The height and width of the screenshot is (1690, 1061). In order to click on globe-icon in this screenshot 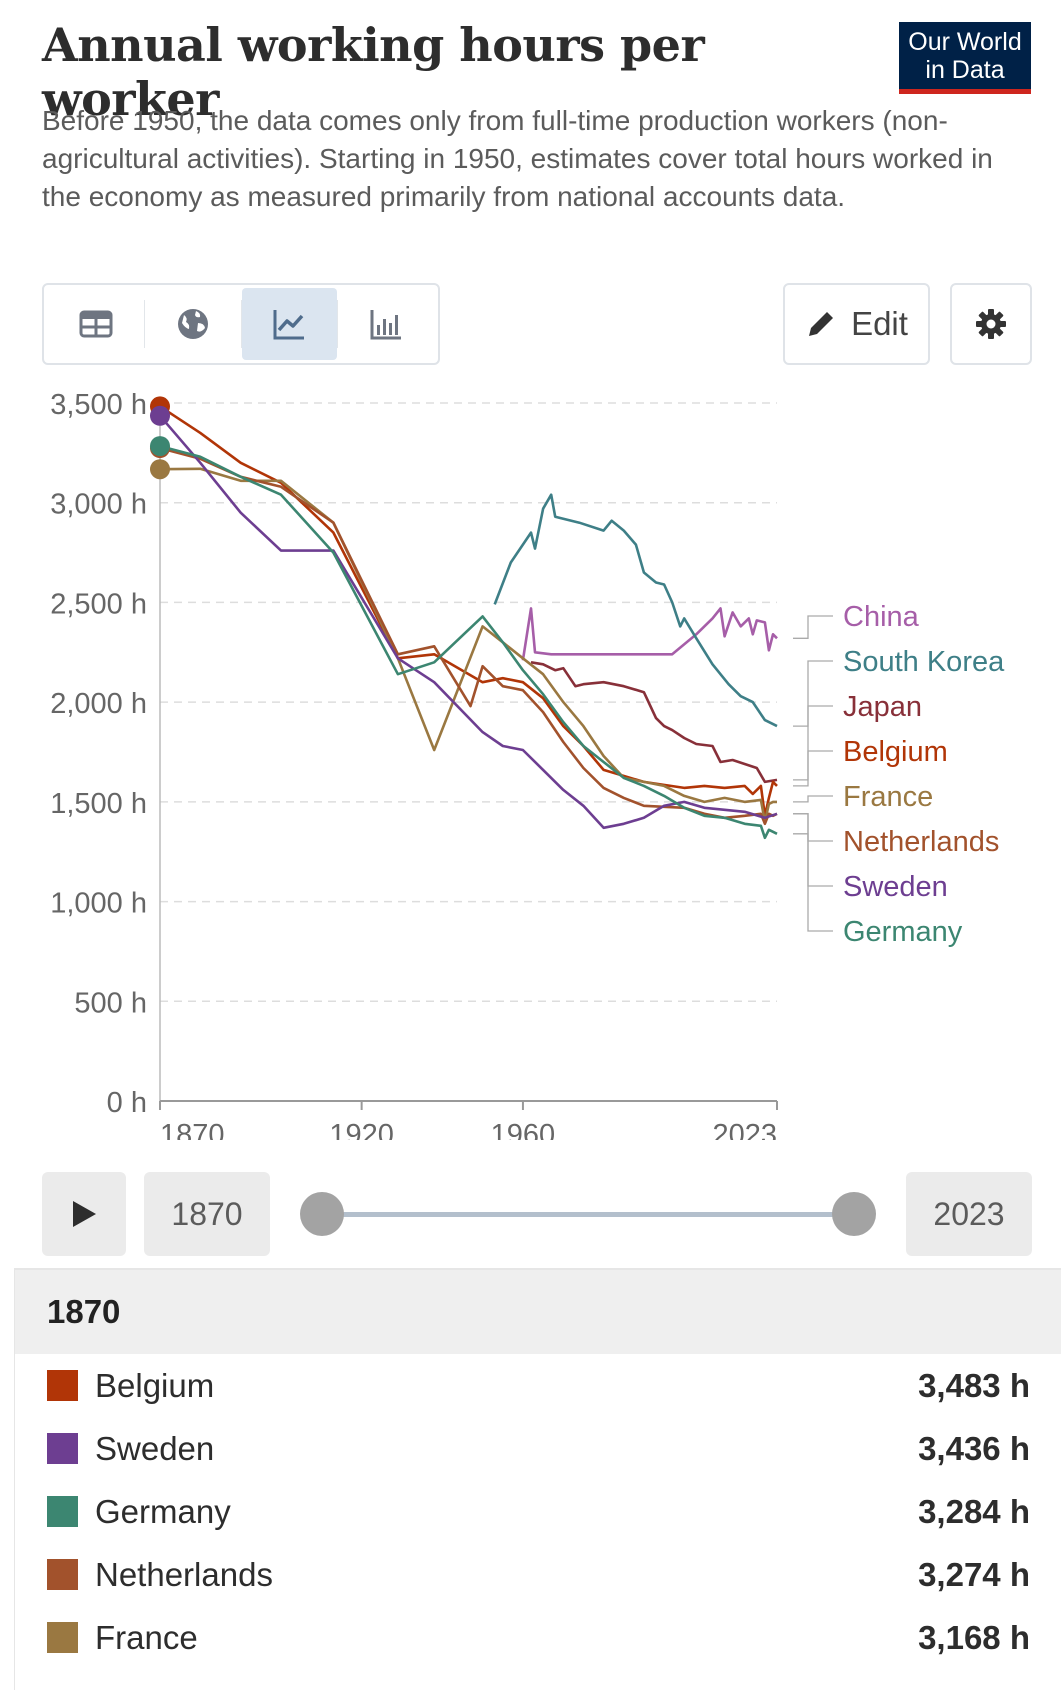, I will do `click(192, 324)`.